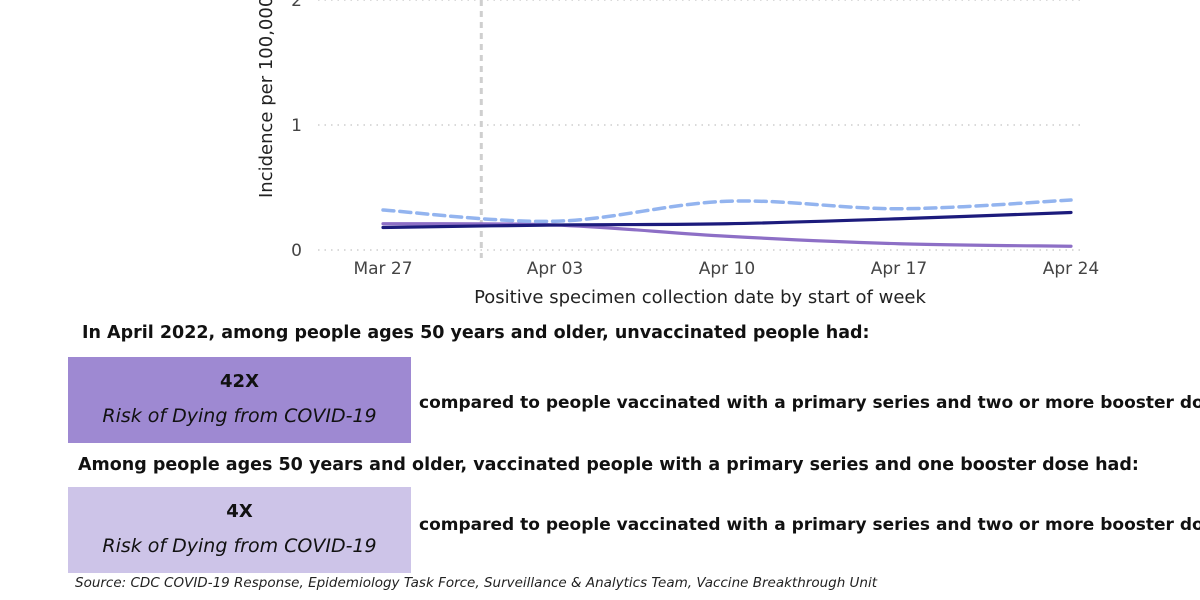  I want to click on x-tick-label: Apr 10, so click(727, 269).